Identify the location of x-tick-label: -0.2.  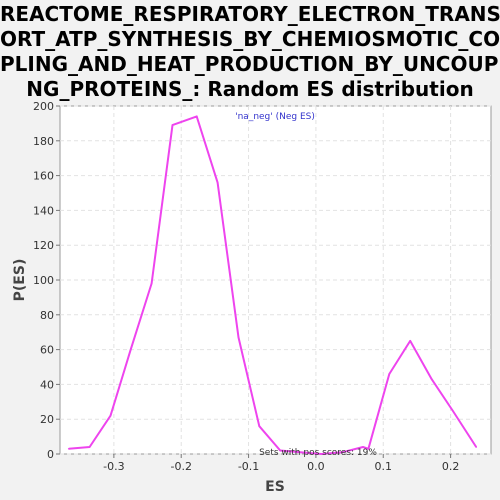
(180, 466).